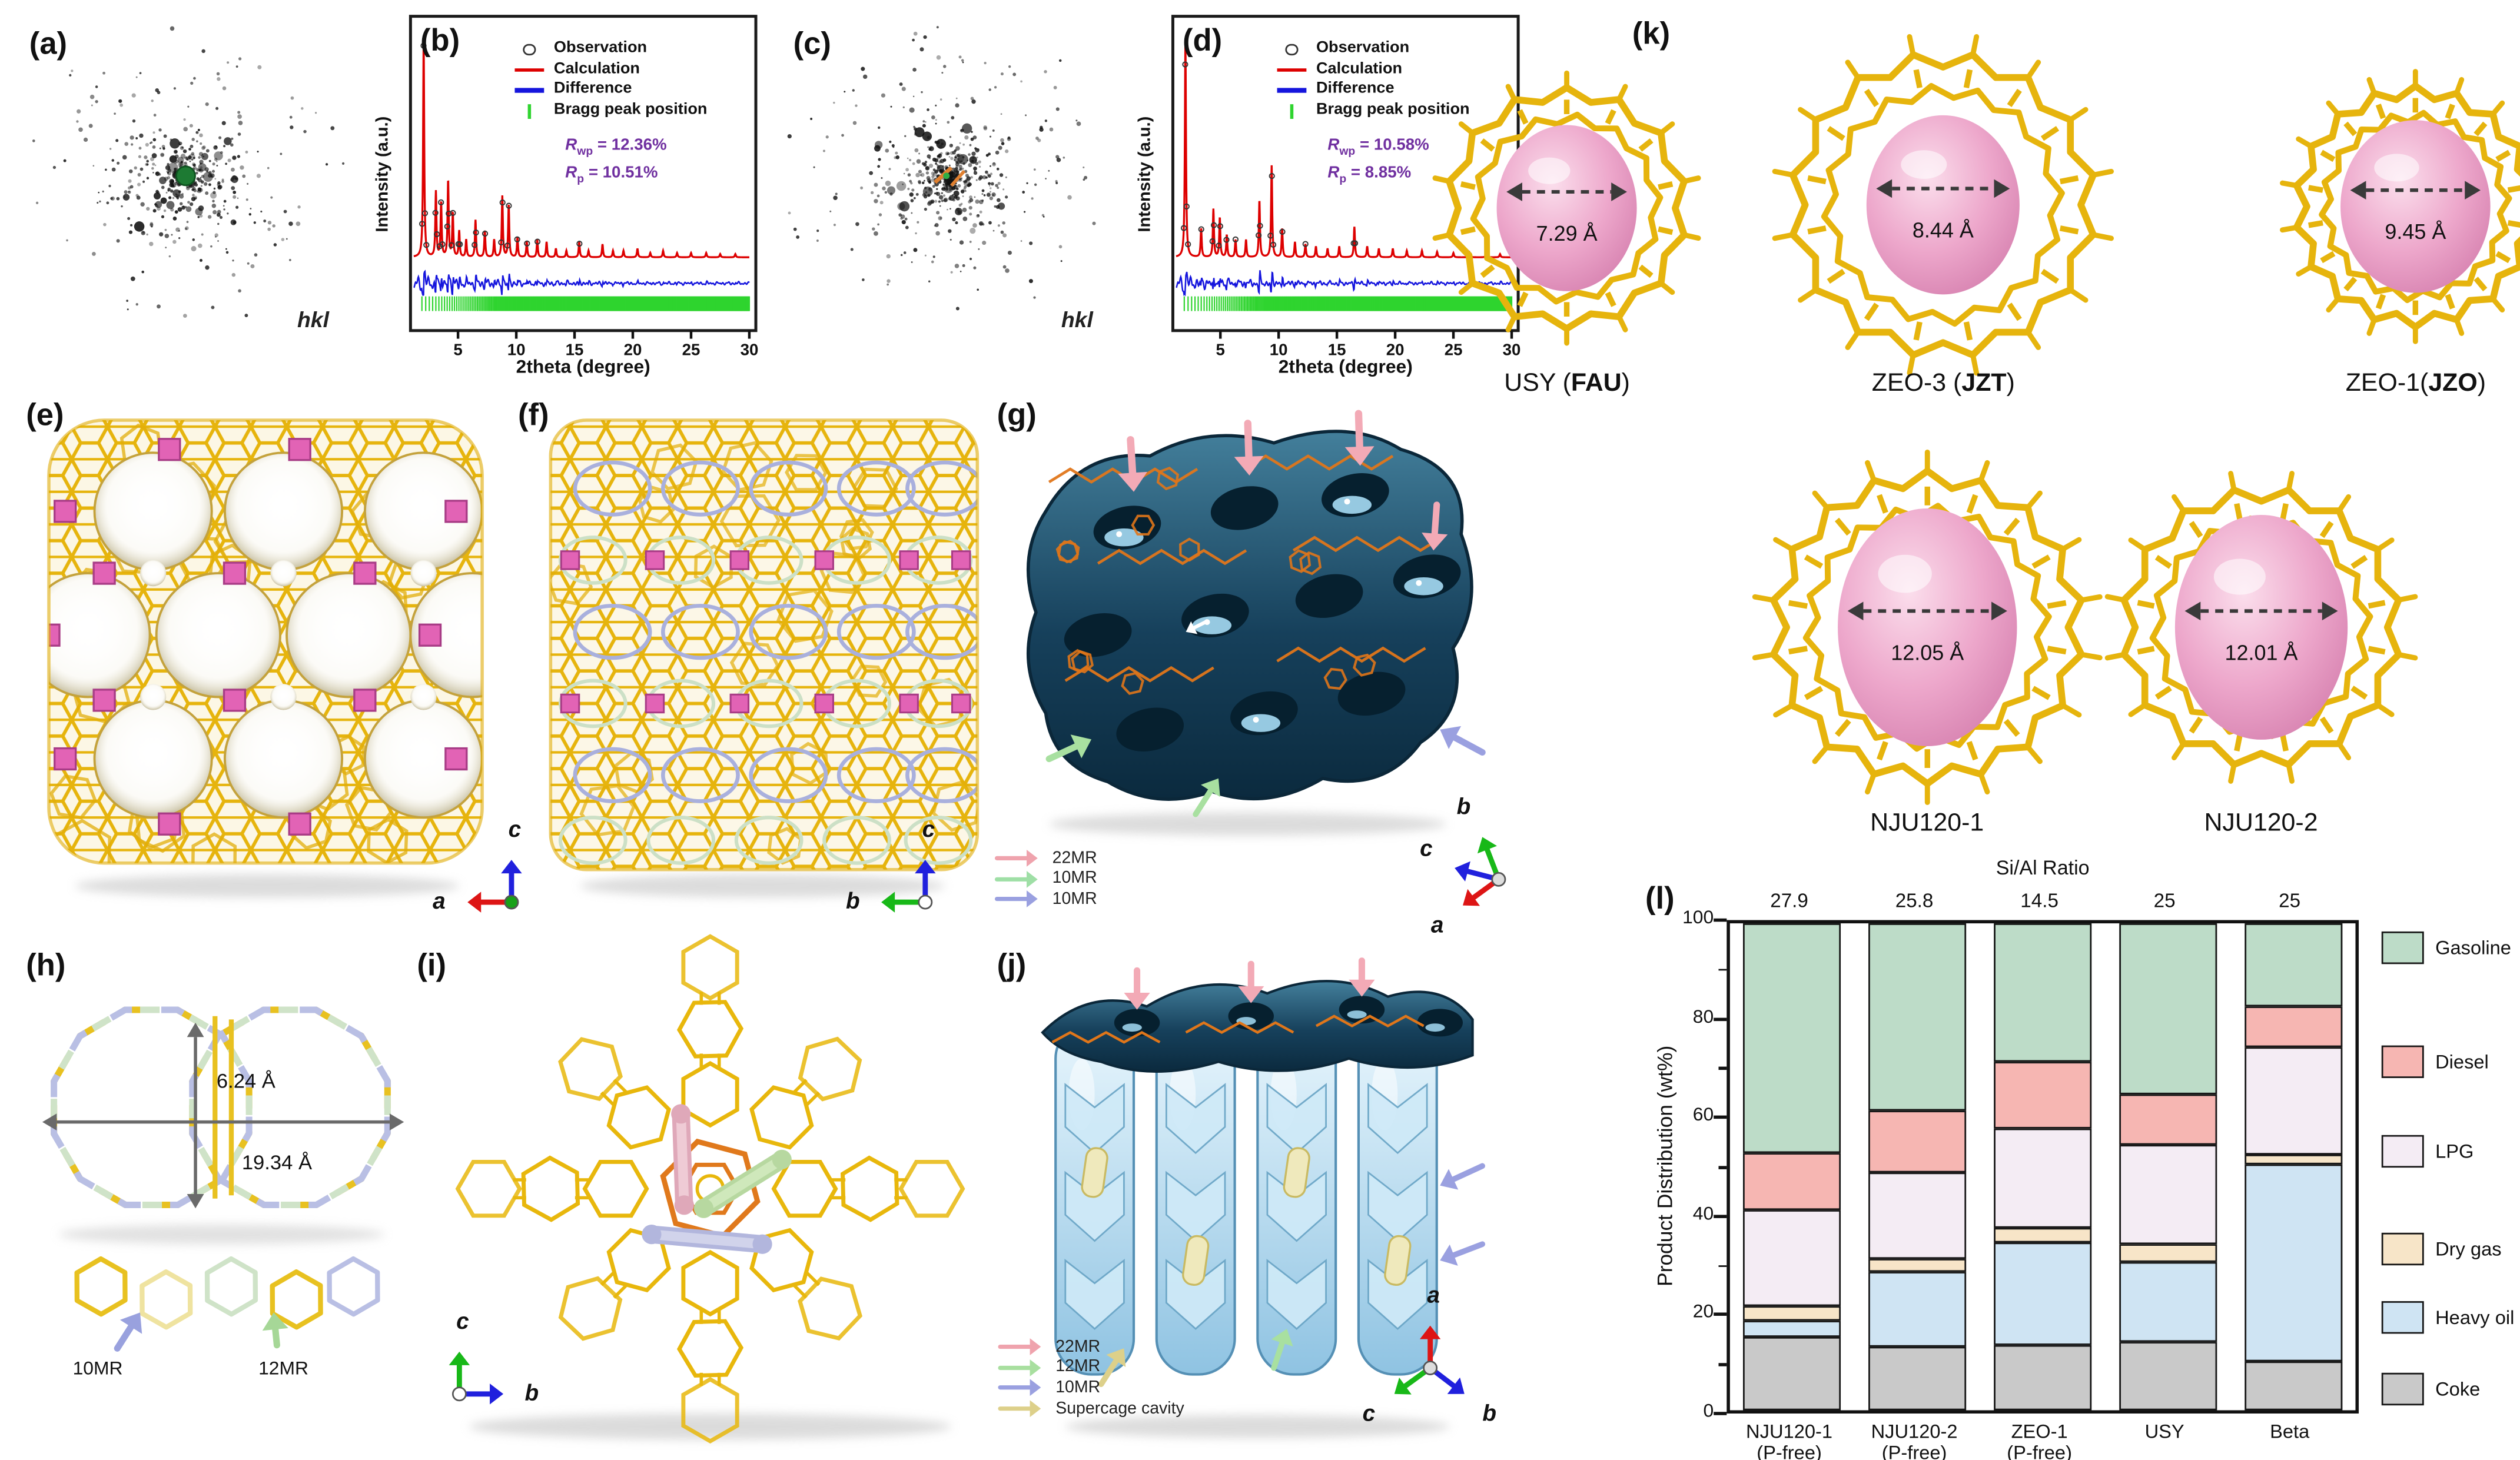 The width and height of the screenshot is (2520, 1460). What do you see at coordinates (223, 1125) in the screenshot?
I see `cage-dimensions-h: 6.24 Å 19.34 Å` at bounding box center [223, 1125].